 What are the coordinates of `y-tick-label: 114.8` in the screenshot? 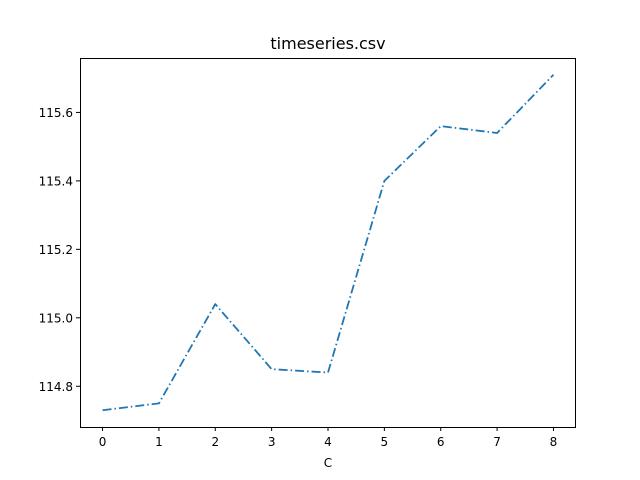 It's located at (56, 387).